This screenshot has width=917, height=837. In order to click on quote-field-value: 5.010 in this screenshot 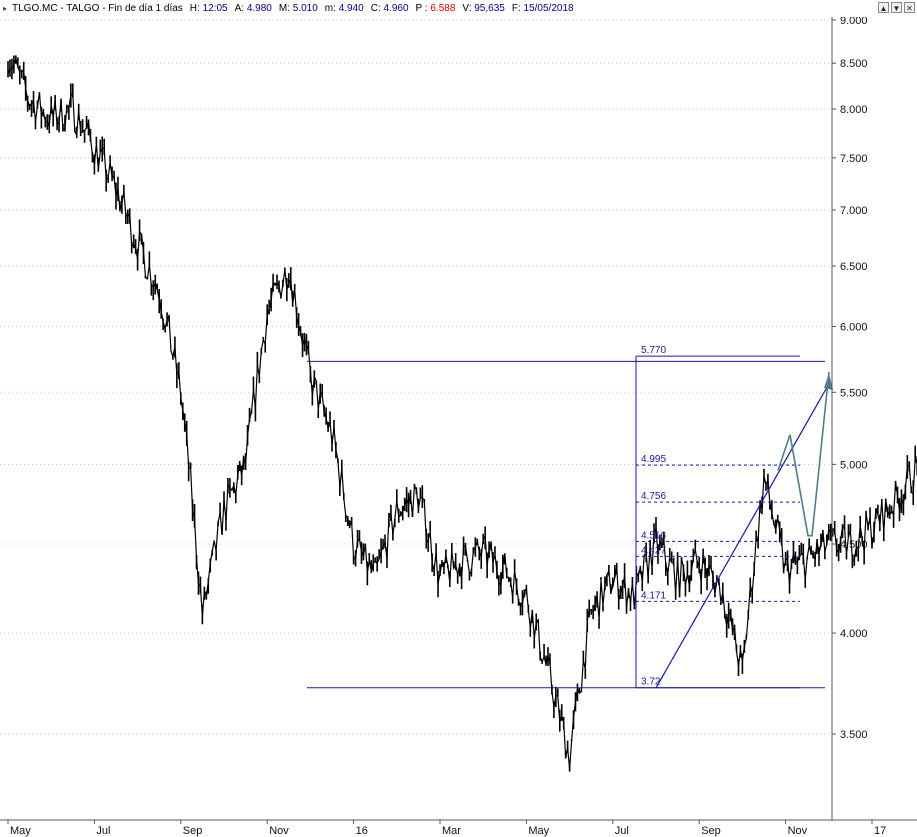, I will do `click(305, 8)`.